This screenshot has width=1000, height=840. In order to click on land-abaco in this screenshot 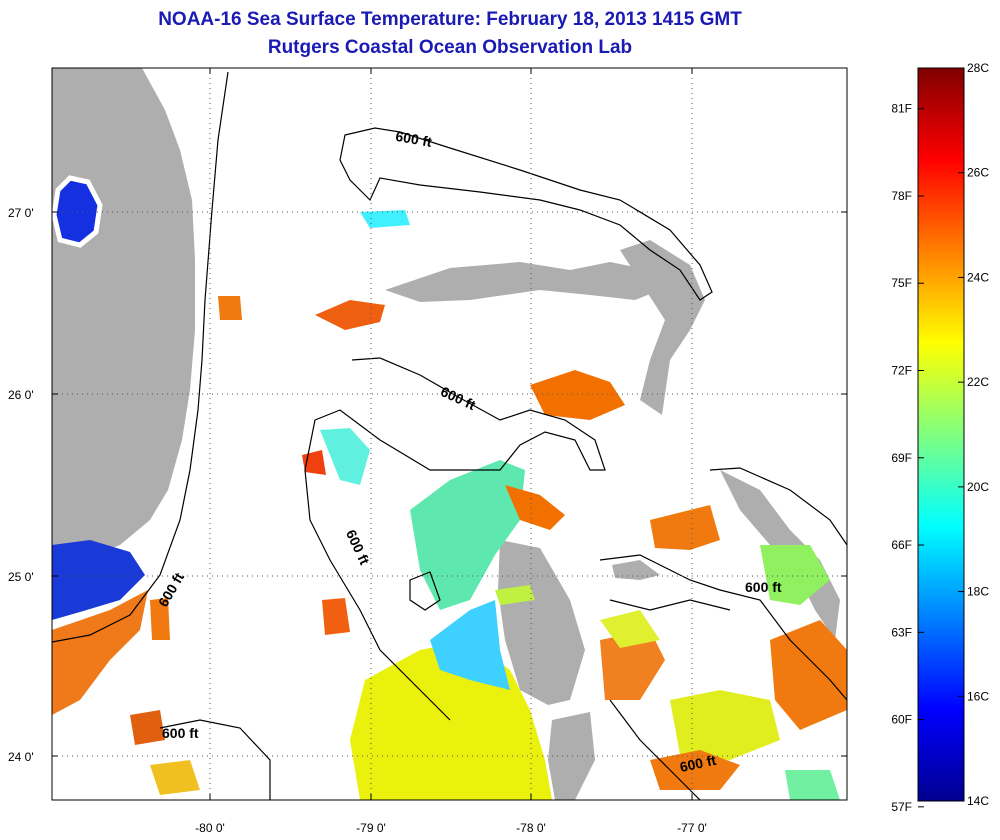, I will do `click(662, 327)`.